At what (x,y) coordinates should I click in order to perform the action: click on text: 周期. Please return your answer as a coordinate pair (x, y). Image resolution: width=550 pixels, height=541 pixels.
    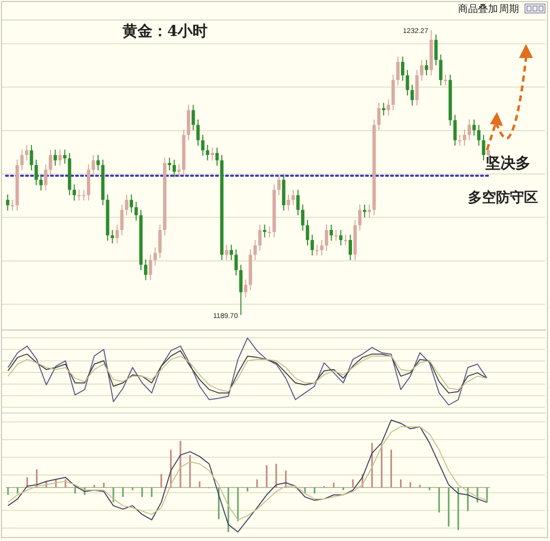
    Looking at the image, I should click on (509, 9).